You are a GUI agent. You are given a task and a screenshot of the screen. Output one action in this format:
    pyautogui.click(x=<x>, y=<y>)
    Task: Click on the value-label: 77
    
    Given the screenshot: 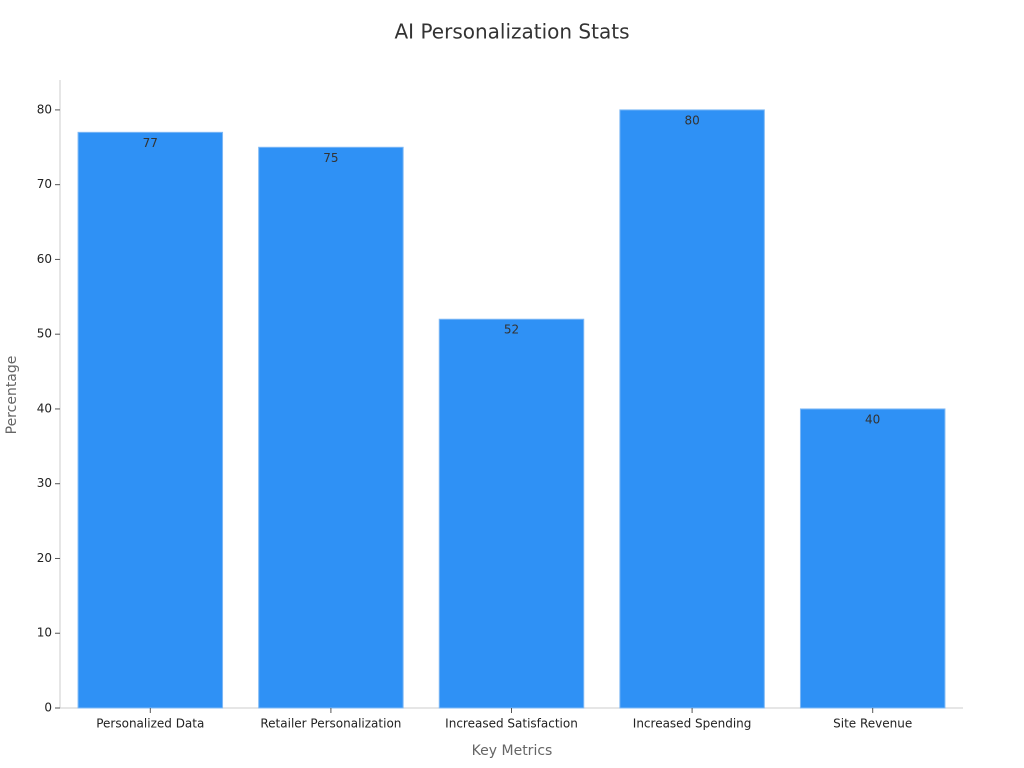 What is the action you would take?
    pyautogui.click(x=150, y=143)
    